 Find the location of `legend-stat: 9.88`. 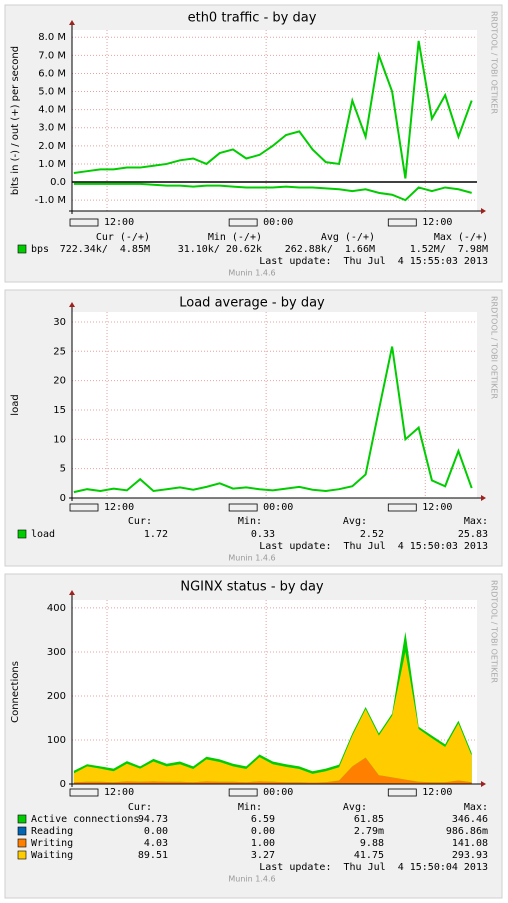

legend-stat: 9.88 is located at coordinates (372, 843).